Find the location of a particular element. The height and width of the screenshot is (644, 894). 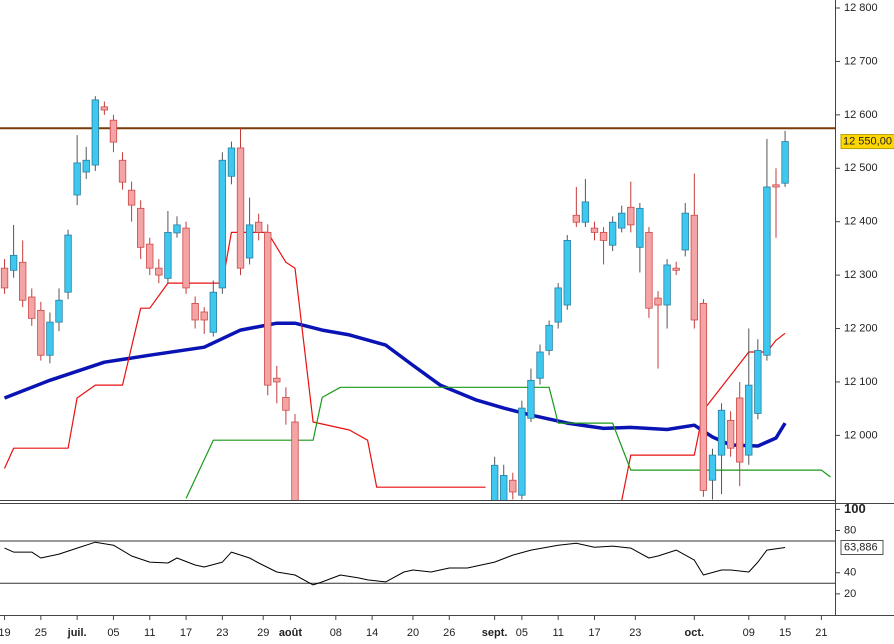

x-tick-label: 17 is located at coordinates (186, 633).